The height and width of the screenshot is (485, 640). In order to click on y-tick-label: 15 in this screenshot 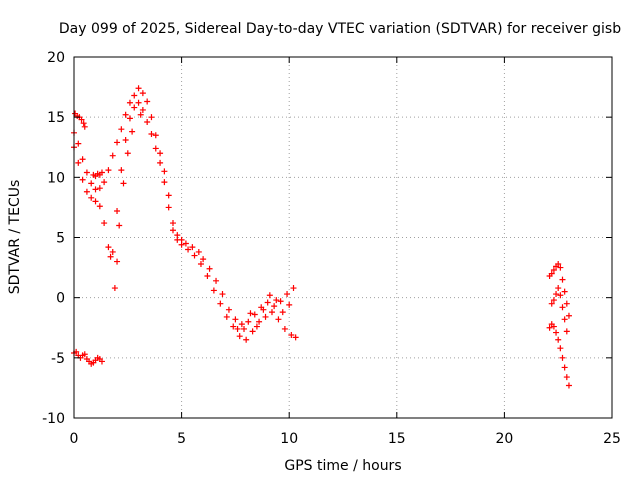, I will do `click(56, 118)`.